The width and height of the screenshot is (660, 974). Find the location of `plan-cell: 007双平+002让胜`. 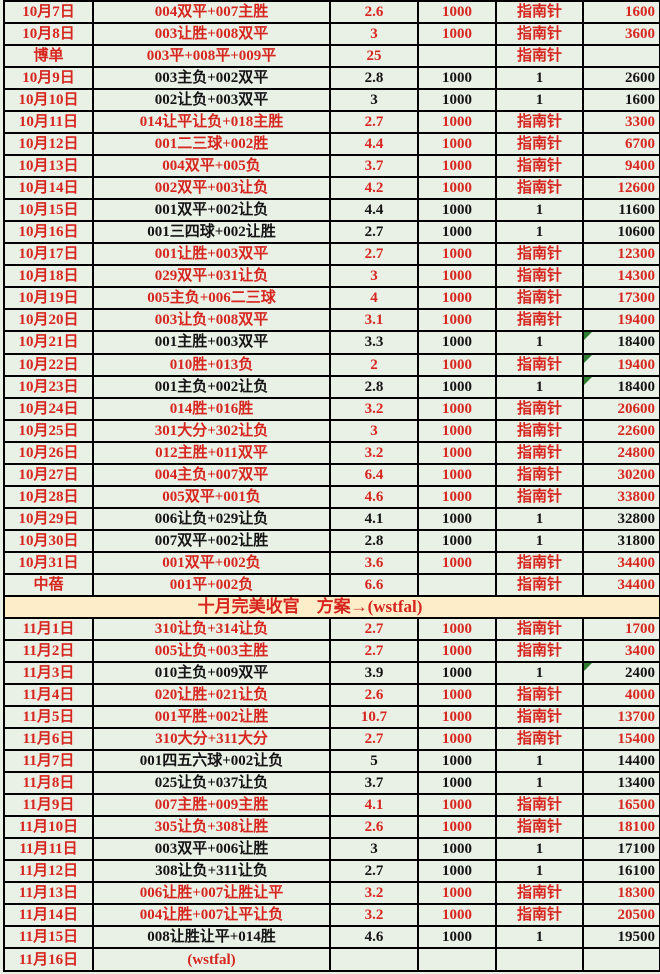

plan-cell: 007双平+002让胜 is located at coordinates (211, 540).